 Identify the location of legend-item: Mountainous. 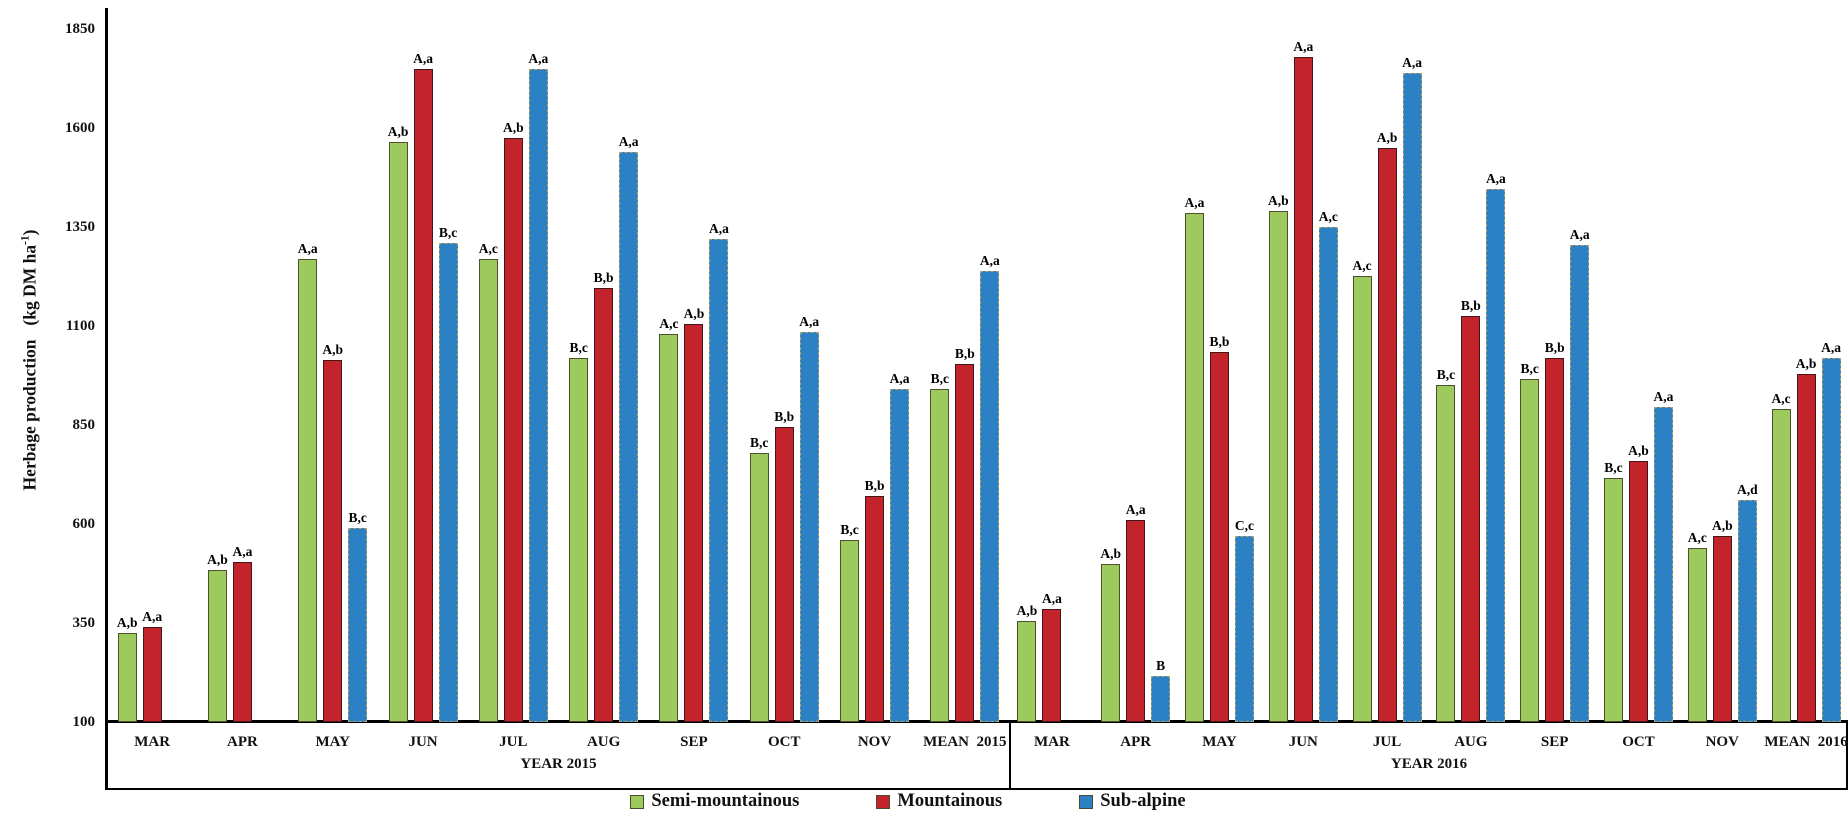
(939, 801).